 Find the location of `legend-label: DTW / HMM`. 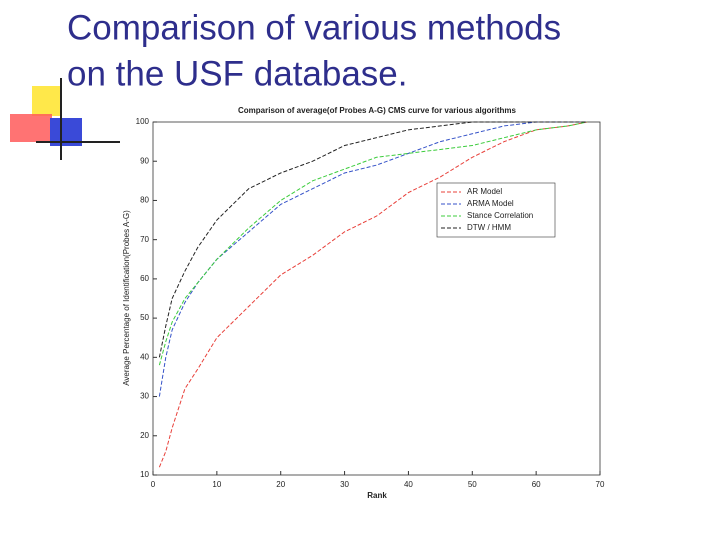

legend-label: DTW / HMM is located at coordinates (489, 227).